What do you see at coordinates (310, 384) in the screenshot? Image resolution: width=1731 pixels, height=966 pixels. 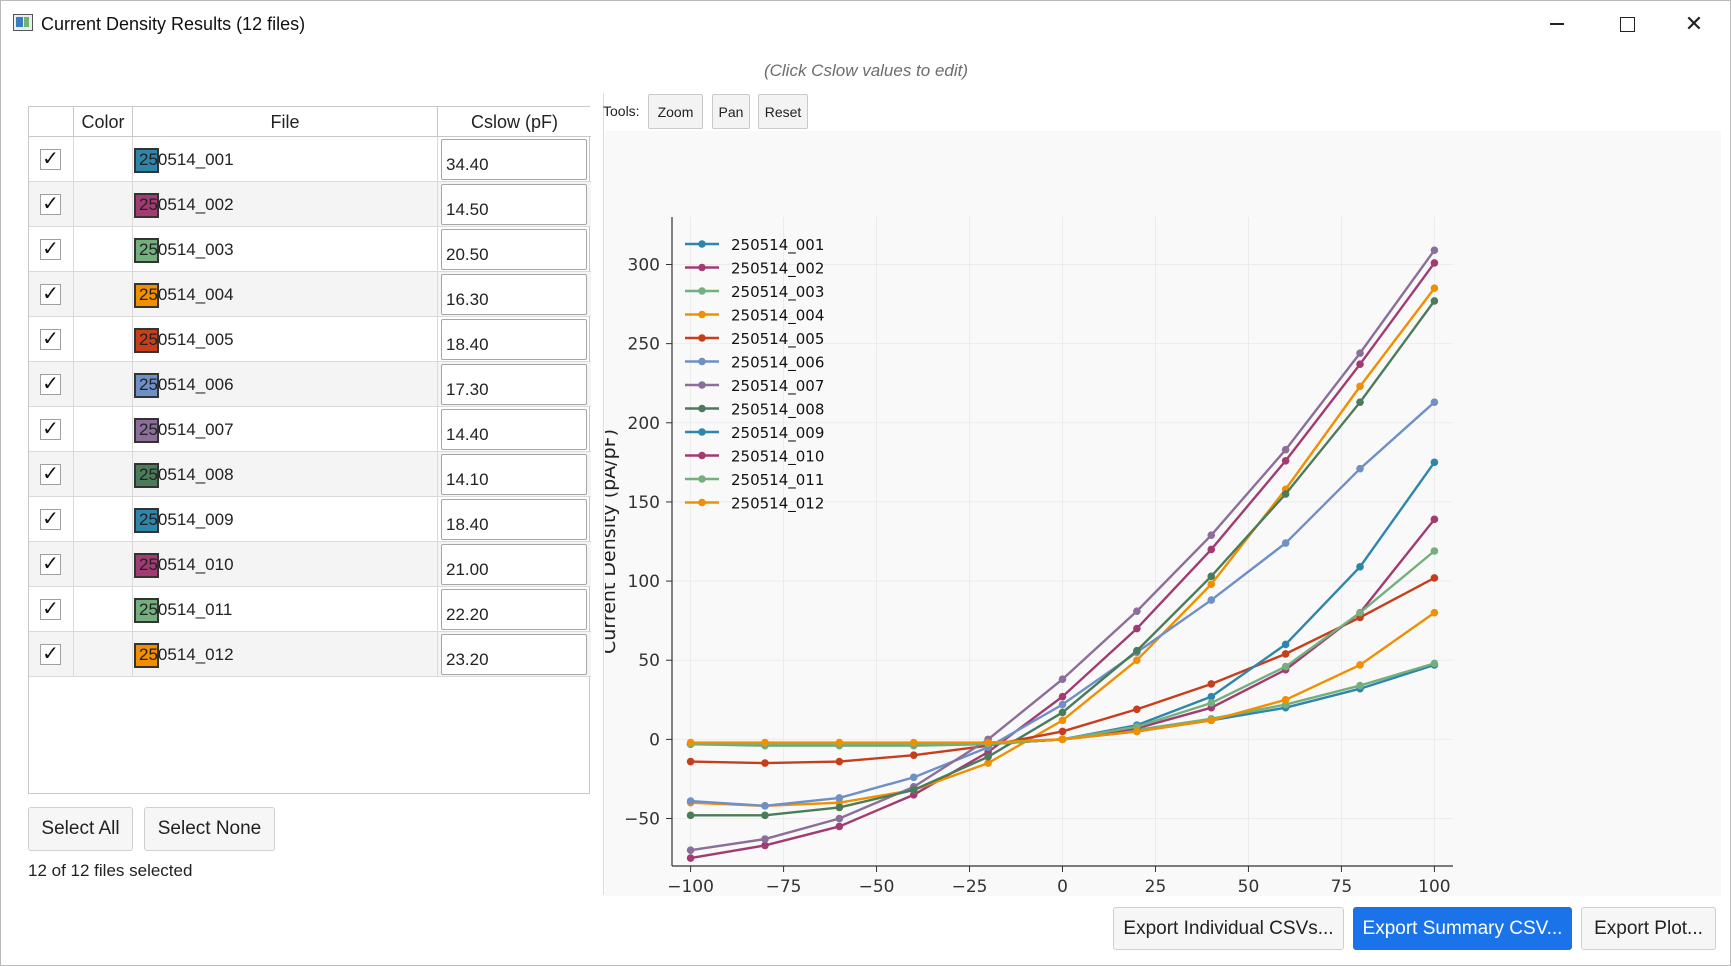 I see `table-row: ✓ 250514_006` at bounding box center [310, 384].